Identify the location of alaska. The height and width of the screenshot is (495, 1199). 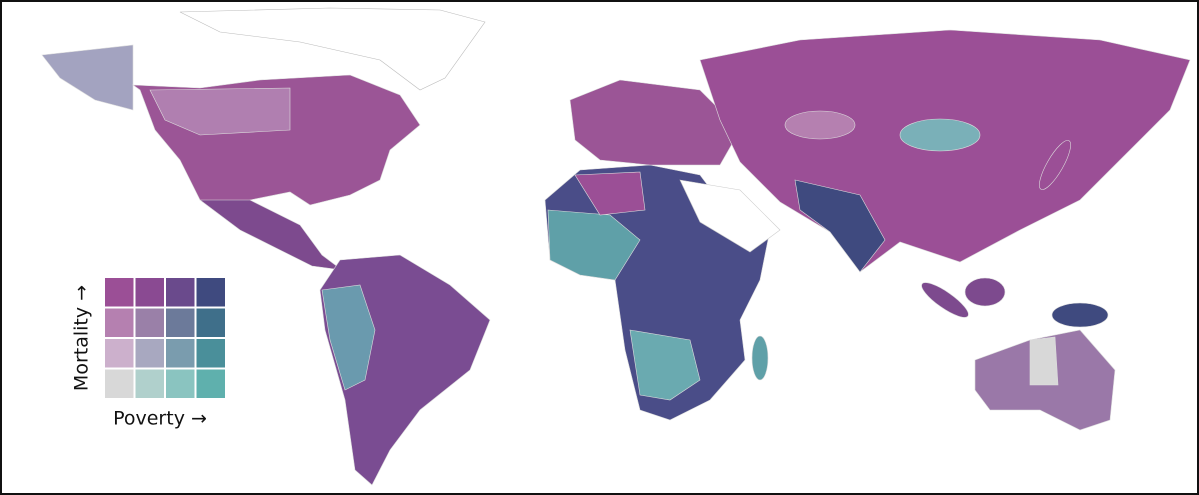
(87, 77).